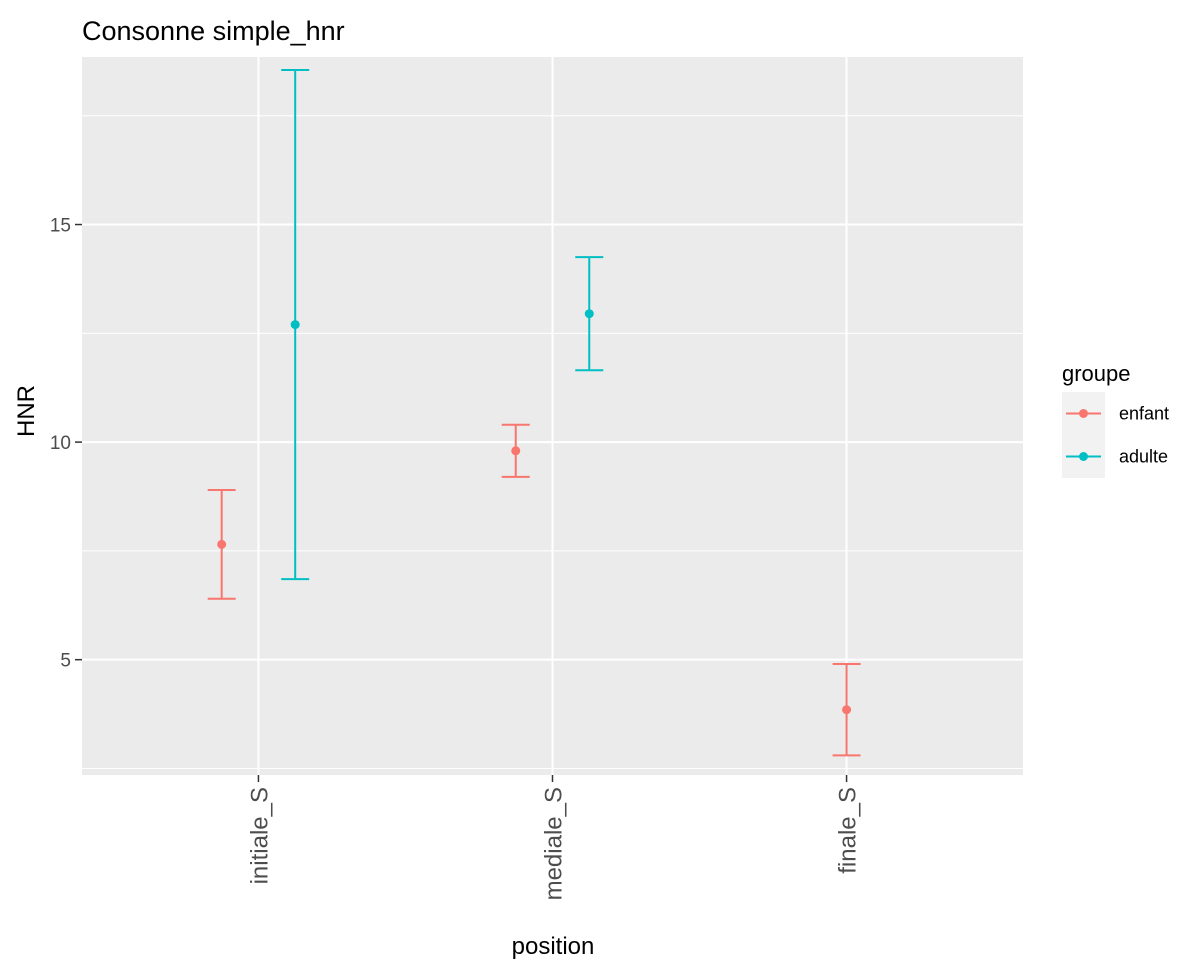 Image resolution: width=1194 pixels, height=961 pixels. I want to click on y-tick-label: 5, so click(65, 661).